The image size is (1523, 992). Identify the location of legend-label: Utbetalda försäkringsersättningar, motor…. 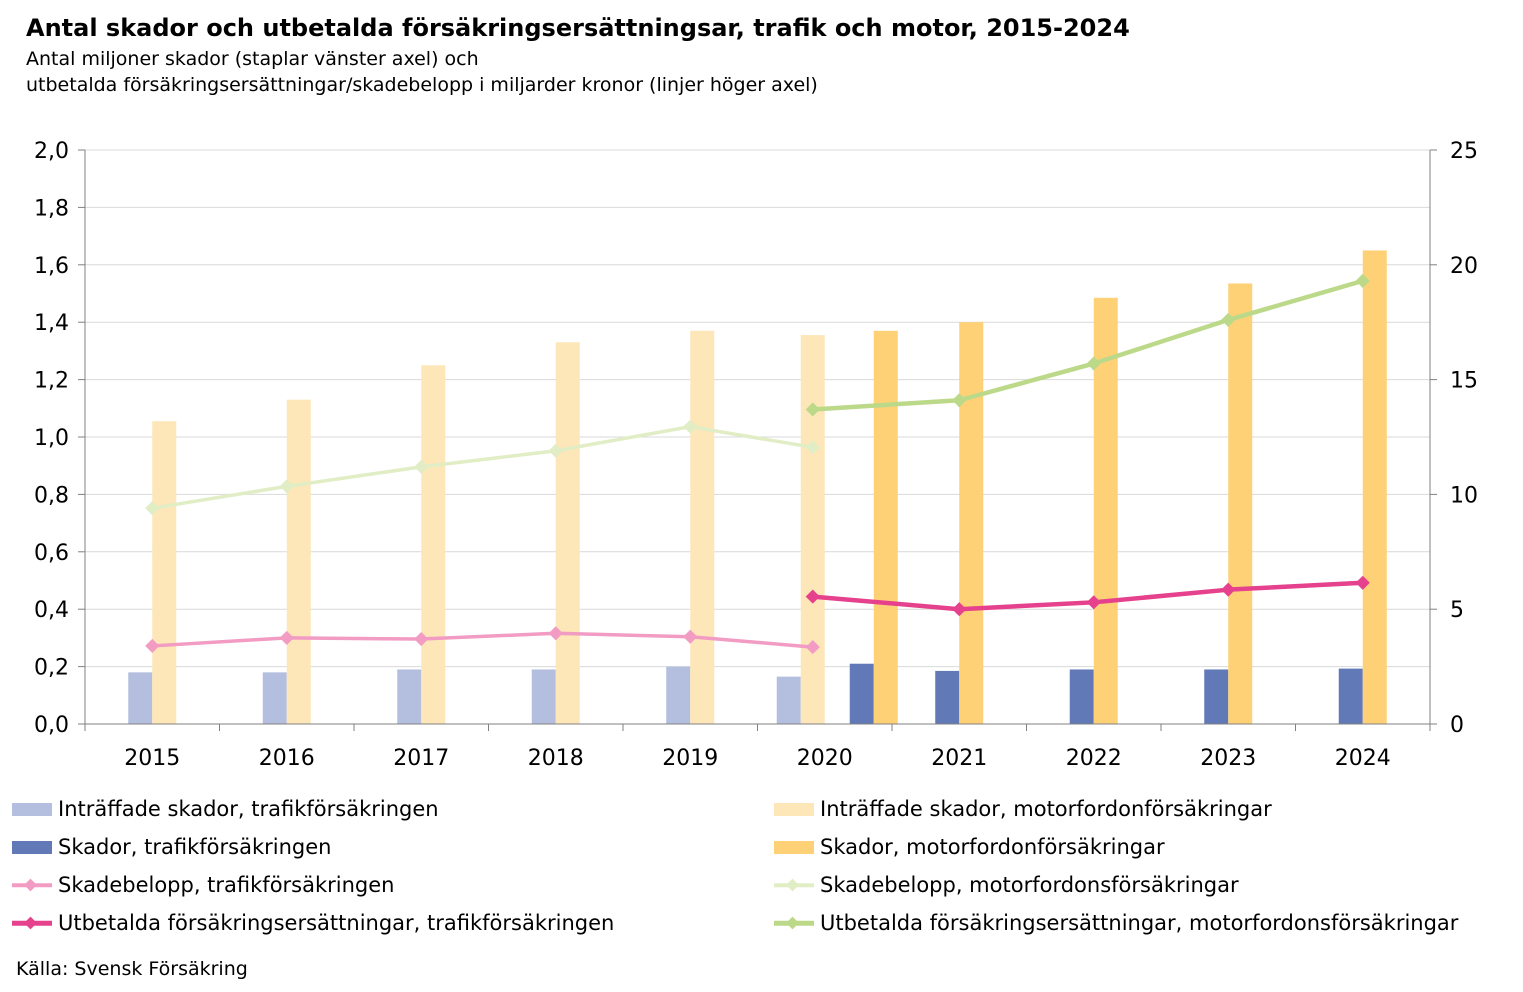
(1139, 923).